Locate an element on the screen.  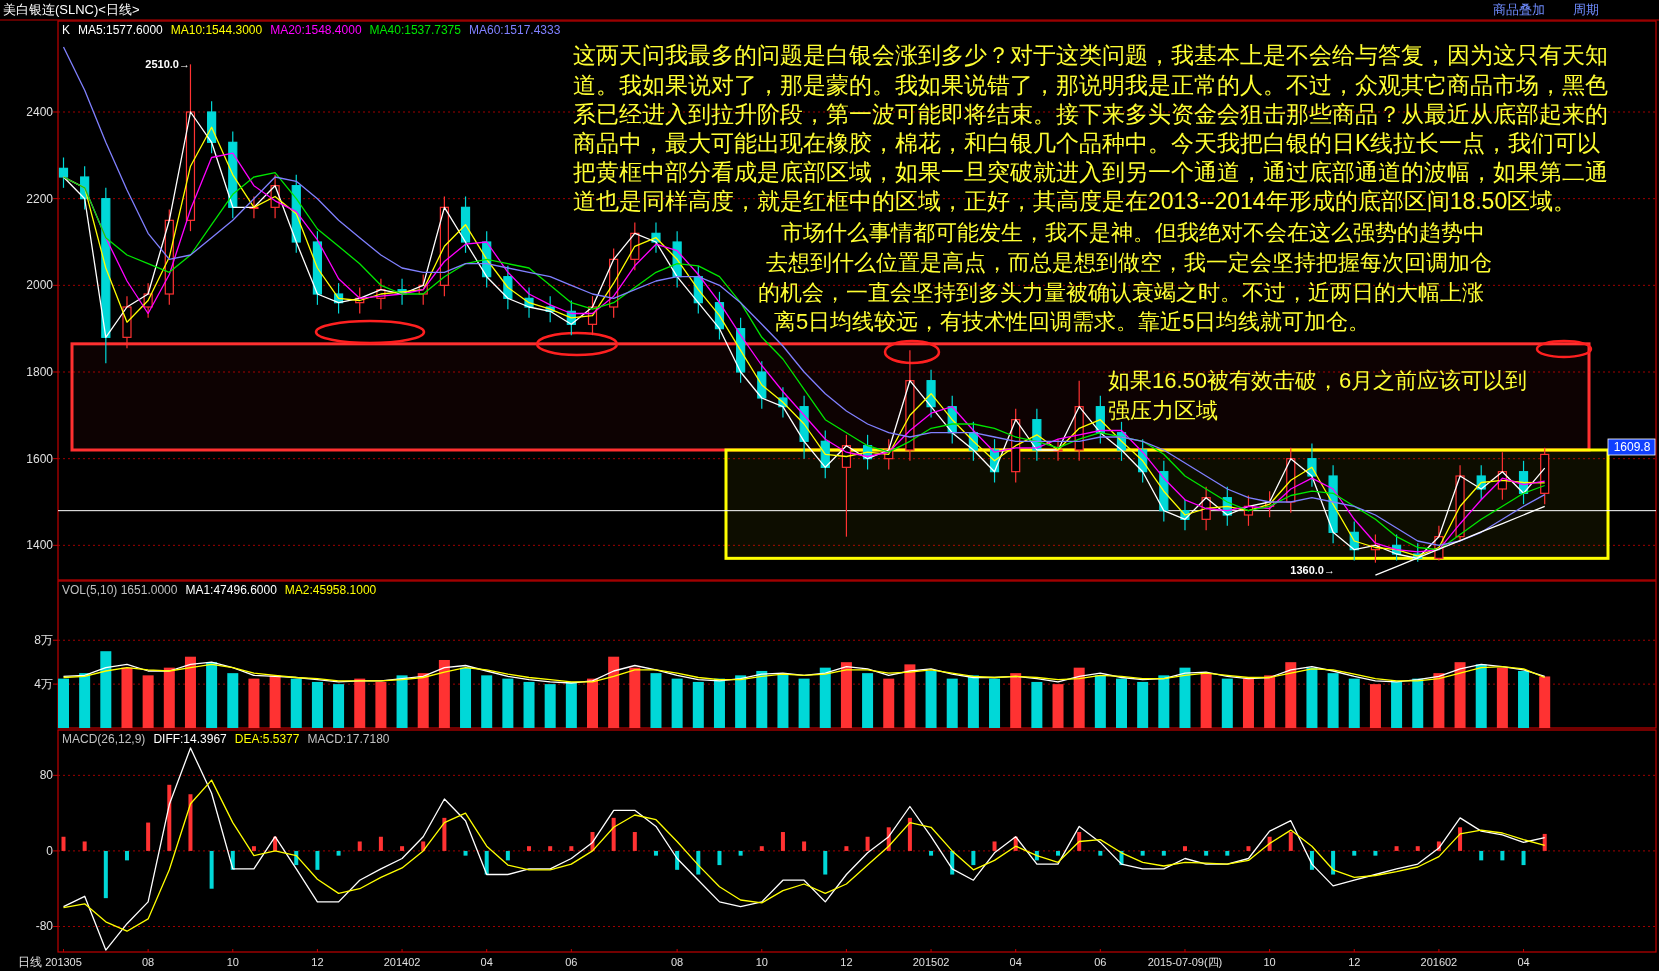
y-tick-label: 1600 is located at coordinates (40, 458).